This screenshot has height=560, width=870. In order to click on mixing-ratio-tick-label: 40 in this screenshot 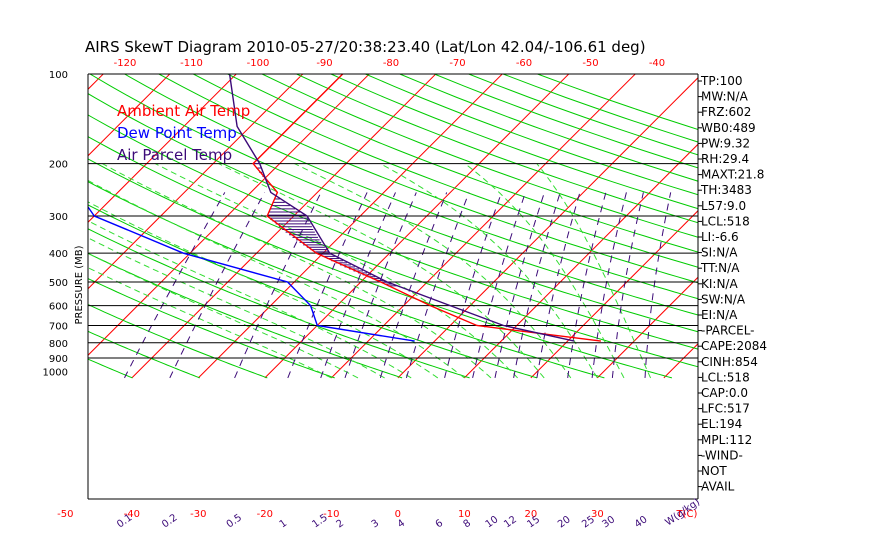, I will do `click(641, 522)`.